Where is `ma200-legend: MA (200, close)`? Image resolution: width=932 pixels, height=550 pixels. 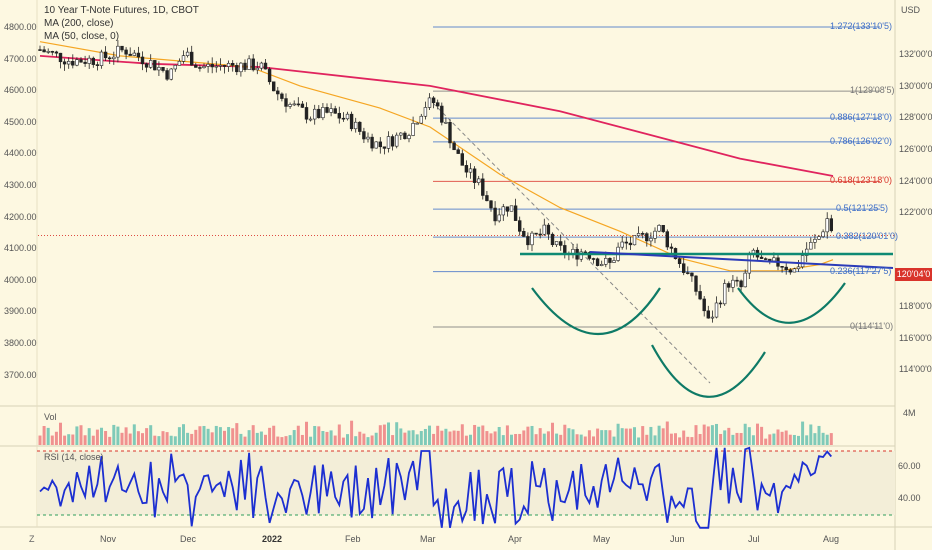
ma200-legend: MA (200, close) is located at coordinates (79, 23).